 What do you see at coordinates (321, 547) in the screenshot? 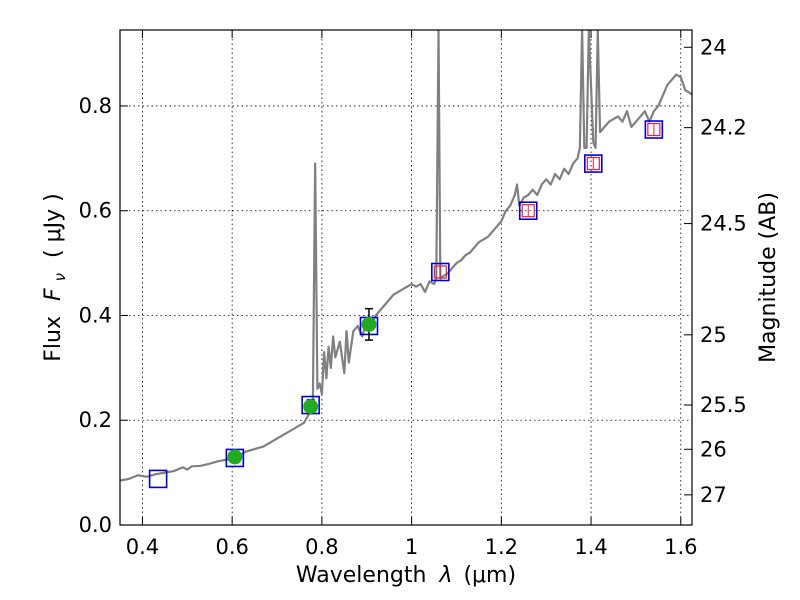
I see `x-tick-label: 0.8` at bounding box center [321, 547].